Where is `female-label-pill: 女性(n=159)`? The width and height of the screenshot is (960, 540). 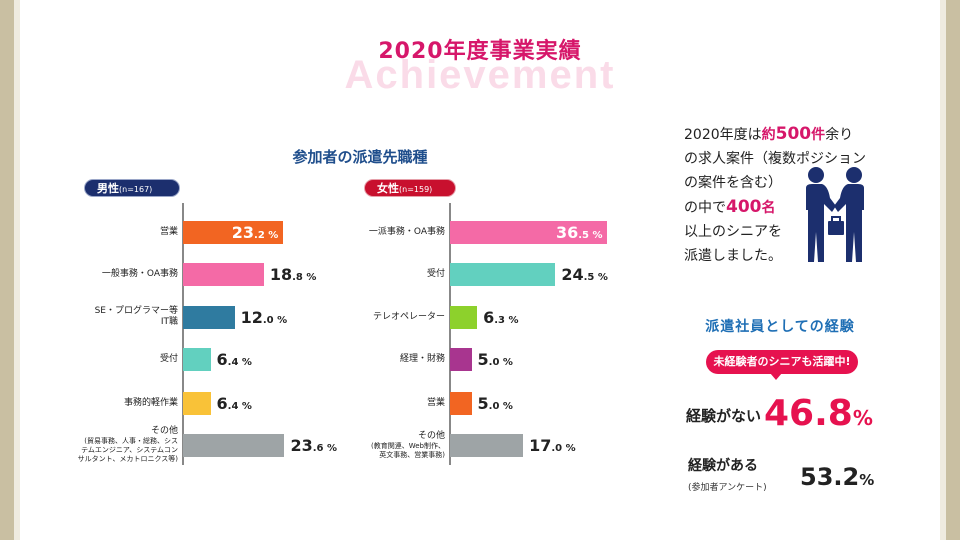
female-label-pill: 女性(n=159) is located at coordinates (410, 188).